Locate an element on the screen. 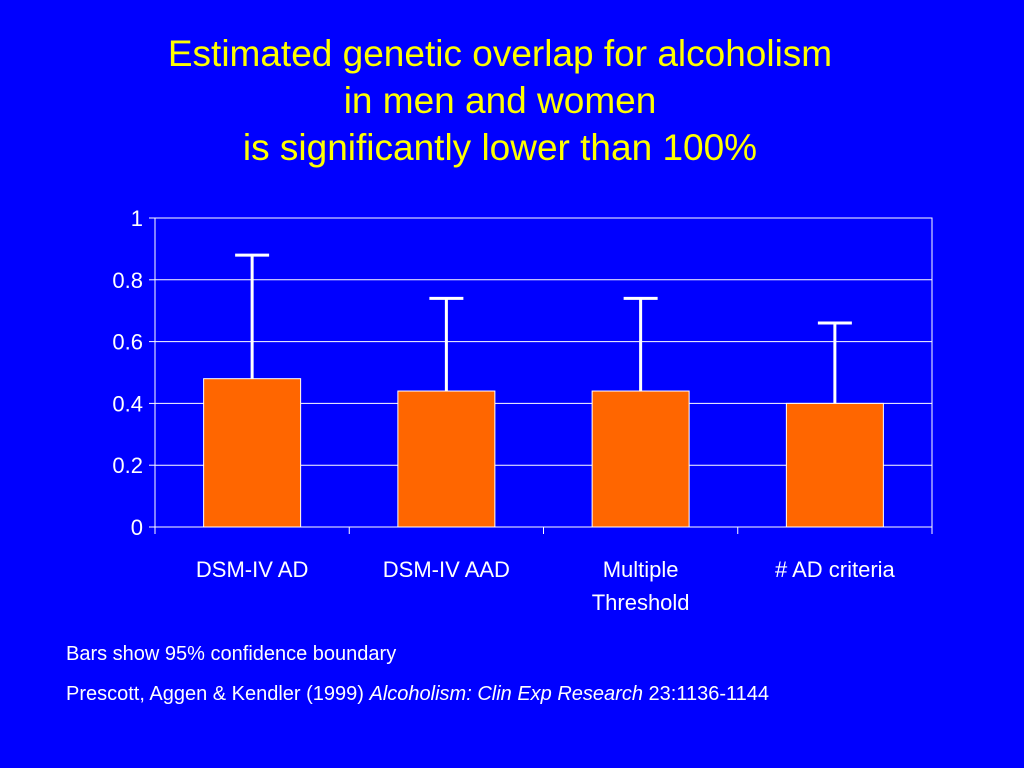  title-line-2: in men and women is located at coordinates (500, 100).